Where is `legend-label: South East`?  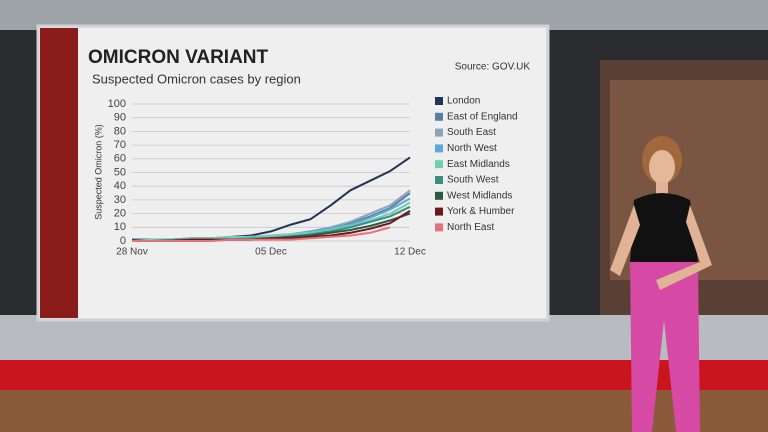 legend-label: South East is located at coordinates (471, 132).